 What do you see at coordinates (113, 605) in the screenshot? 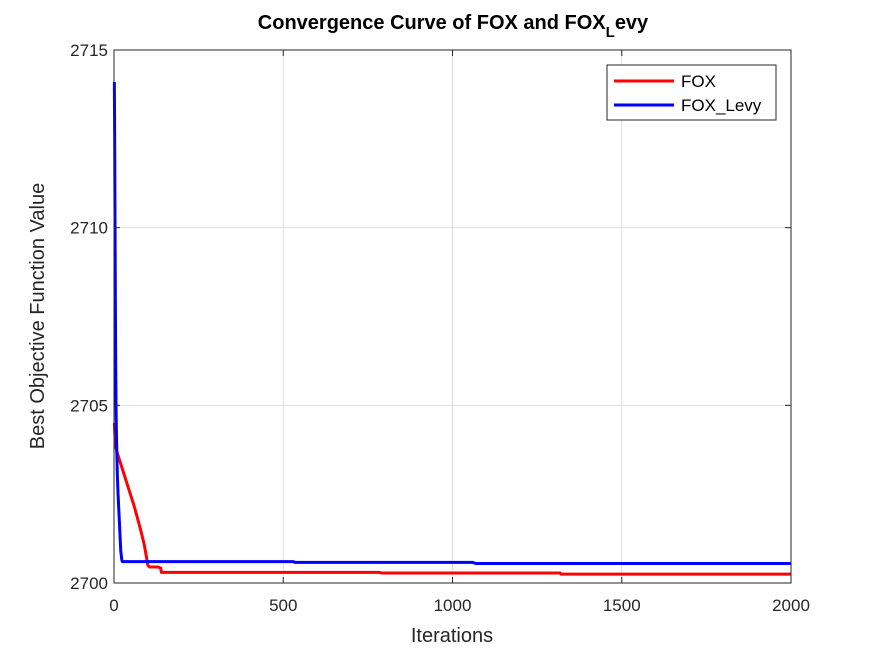
I see `x-tick-label: 0` at bounding box center [113, 605].